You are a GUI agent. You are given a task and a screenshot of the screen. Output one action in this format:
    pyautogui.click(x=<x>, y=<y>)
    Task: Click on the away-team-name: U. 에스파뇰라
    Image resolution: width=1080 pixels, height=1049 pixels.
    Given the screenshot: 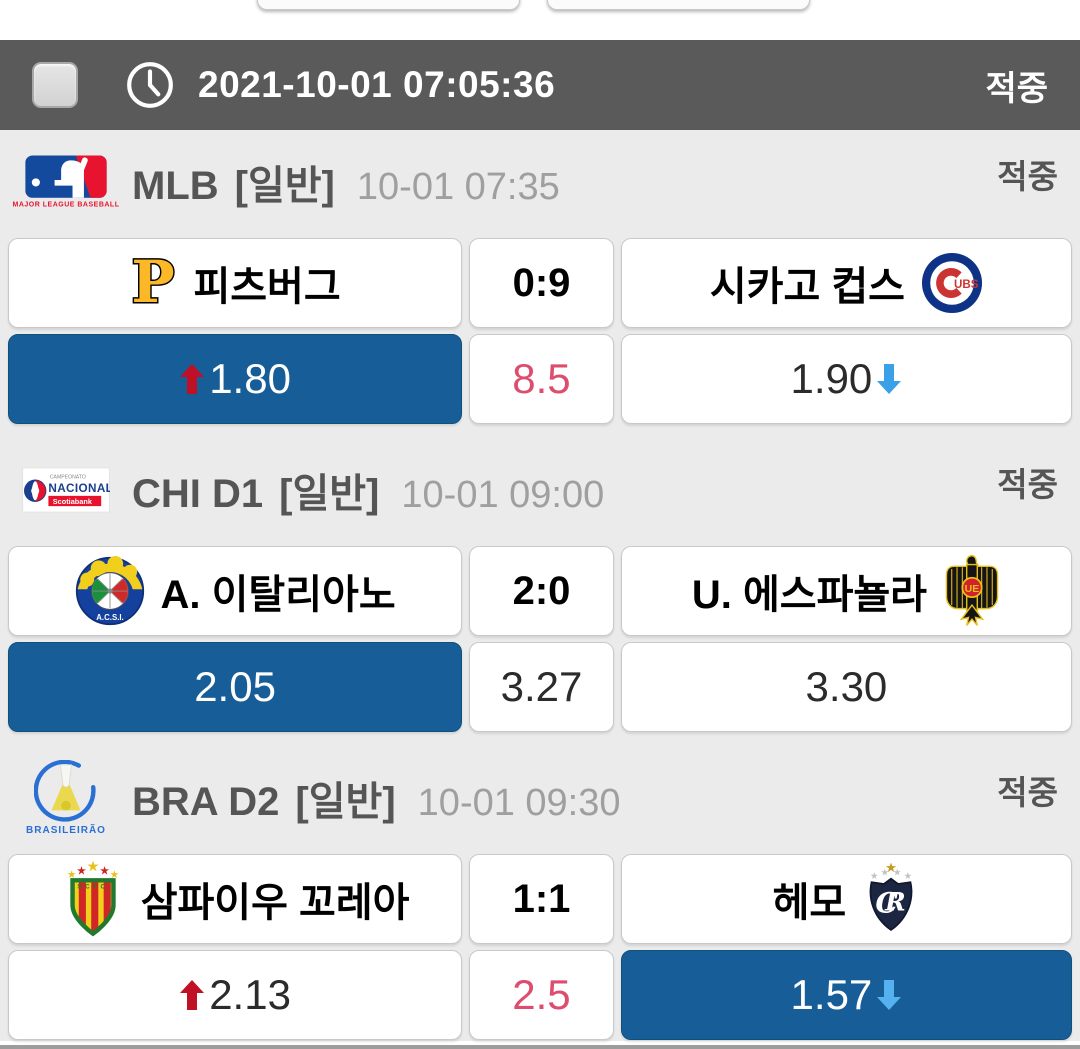 What is the action you would take?
    pyautogui.click(x=809, y=595)
    